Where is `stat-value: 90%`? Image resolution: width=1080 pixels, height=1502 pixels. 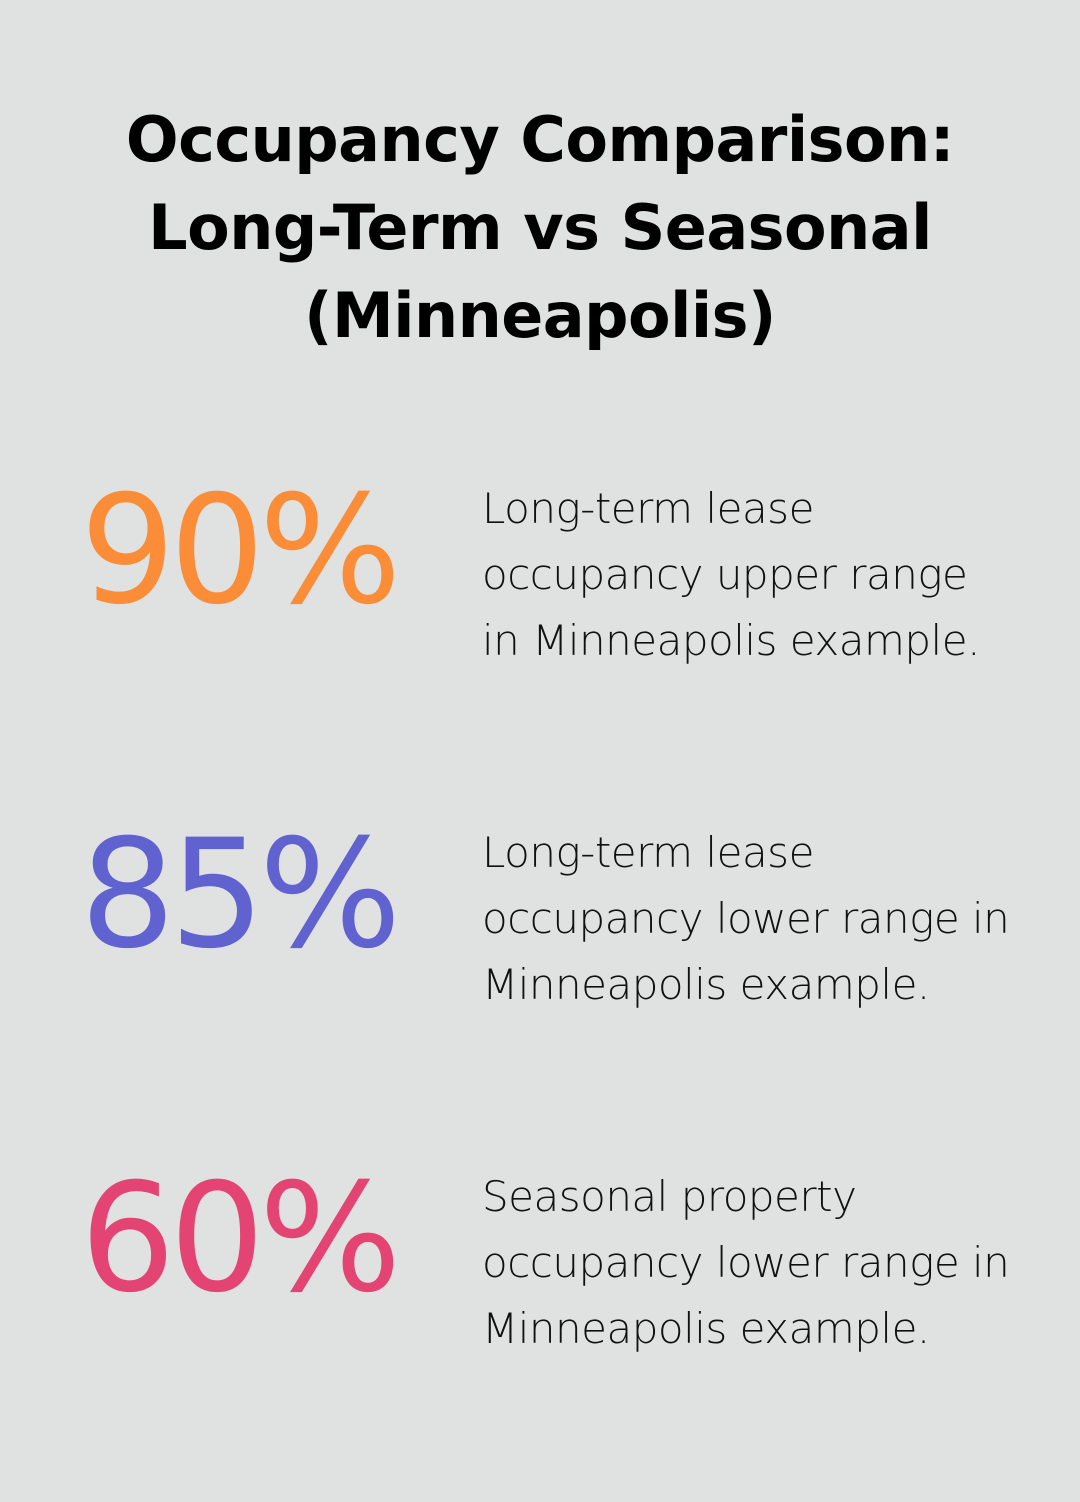
stat-value: 90% is located at coordinates (240, 551).